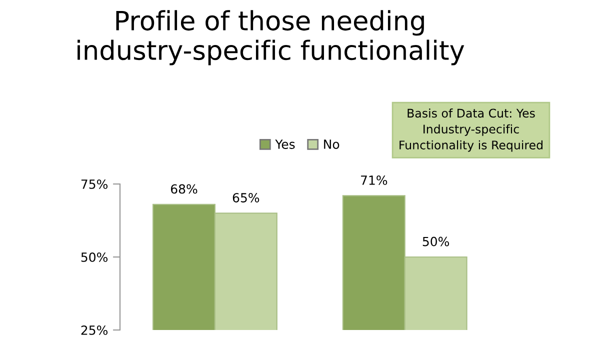  I want to click on y-tick-label: 75%, so click(94, 184).